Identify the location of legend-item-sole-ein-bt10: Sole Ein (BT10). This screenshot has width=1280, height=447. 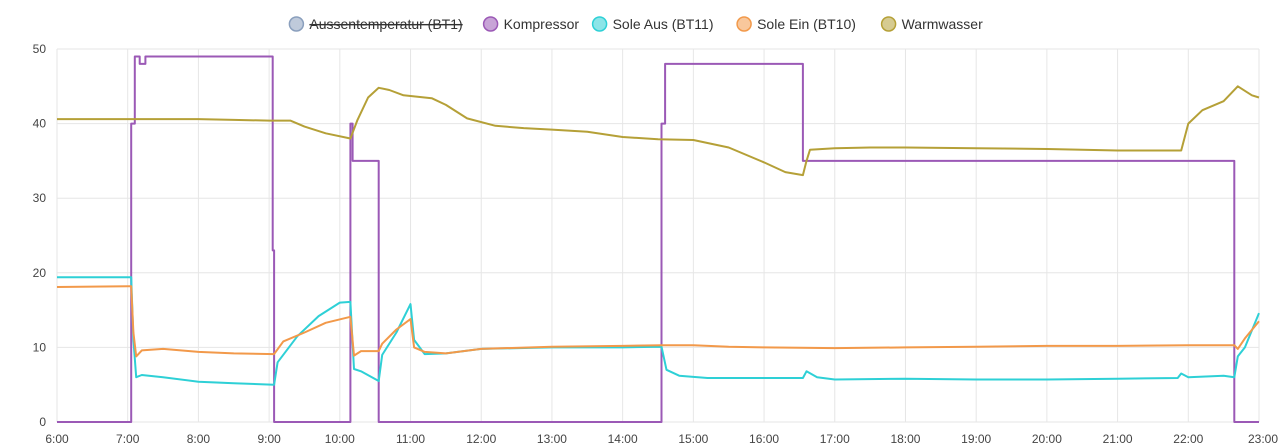
(796, 24).